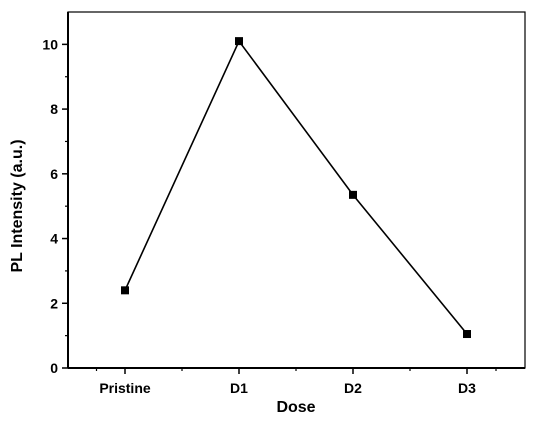 The image size is (550, 421). Describe the element at coordinates (54, 109) in the screenshot. I see `y-tick-label: 8` at that location.